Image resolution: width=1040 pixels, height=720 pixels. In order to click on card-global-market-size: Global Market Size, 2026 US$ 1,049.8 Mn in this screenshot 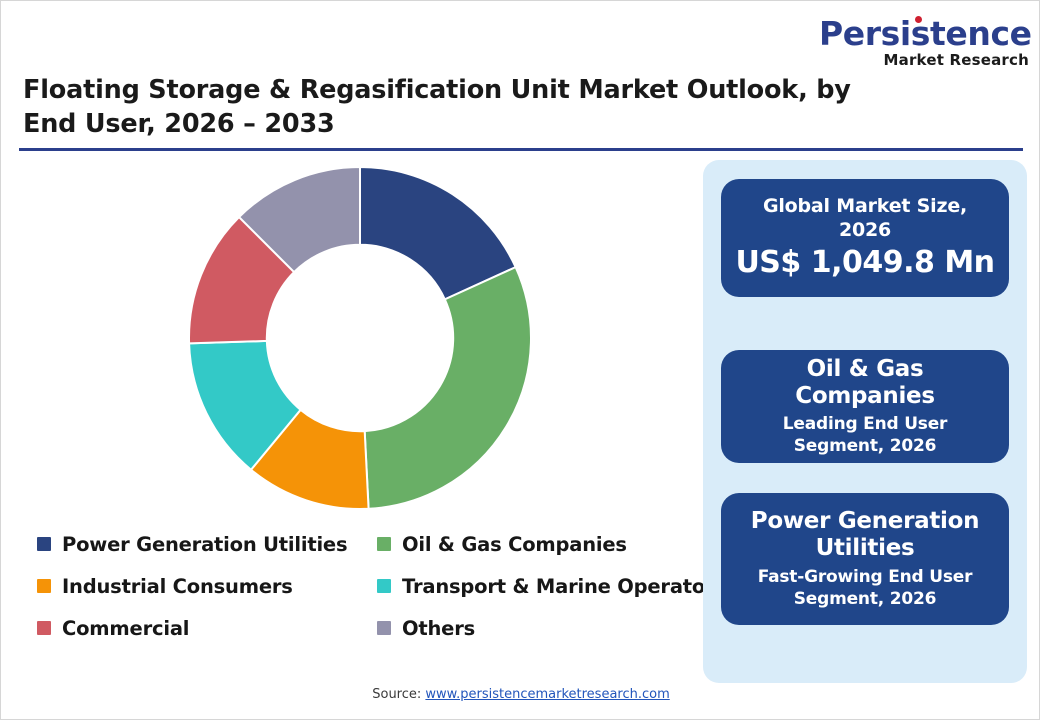, I will do `click(865, 238)`.